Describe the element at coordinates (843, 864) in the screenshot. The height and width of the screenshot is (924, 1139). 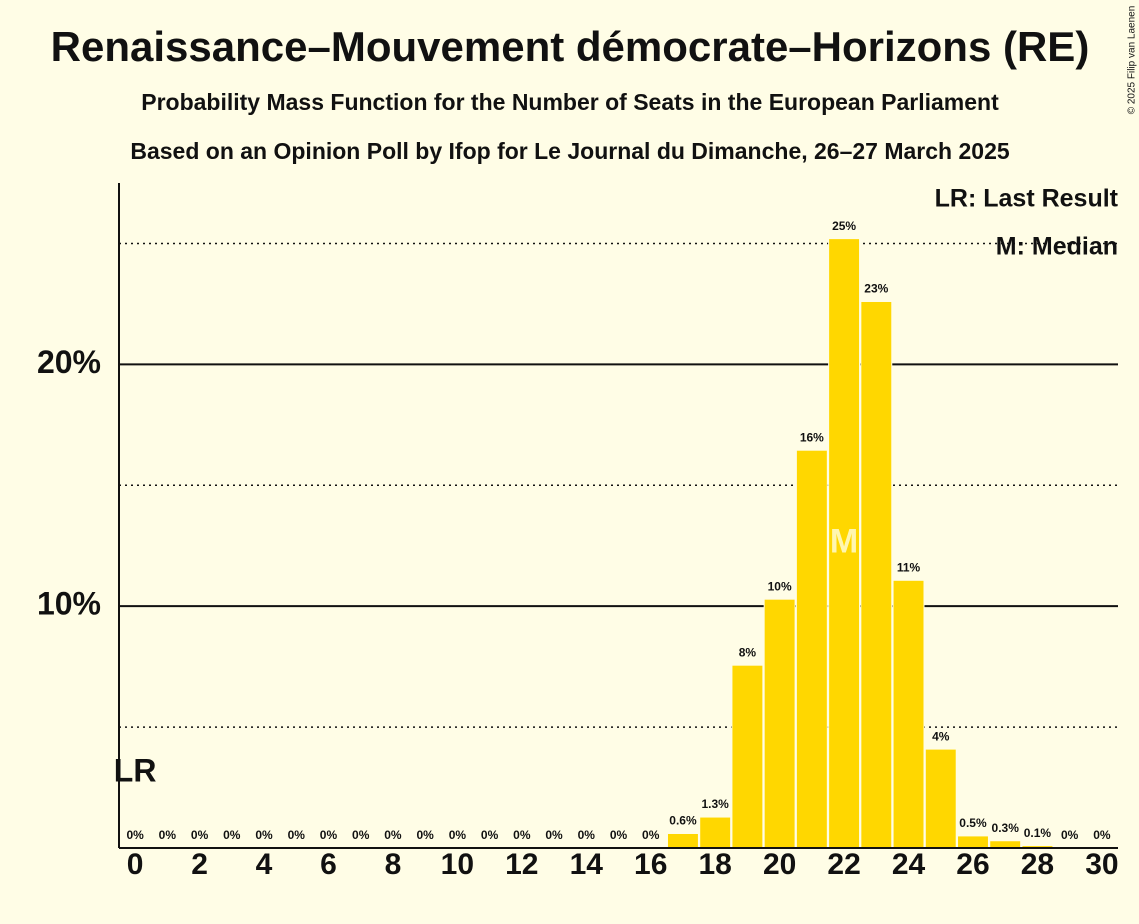
I see `x-tick-label: 22` at that location.